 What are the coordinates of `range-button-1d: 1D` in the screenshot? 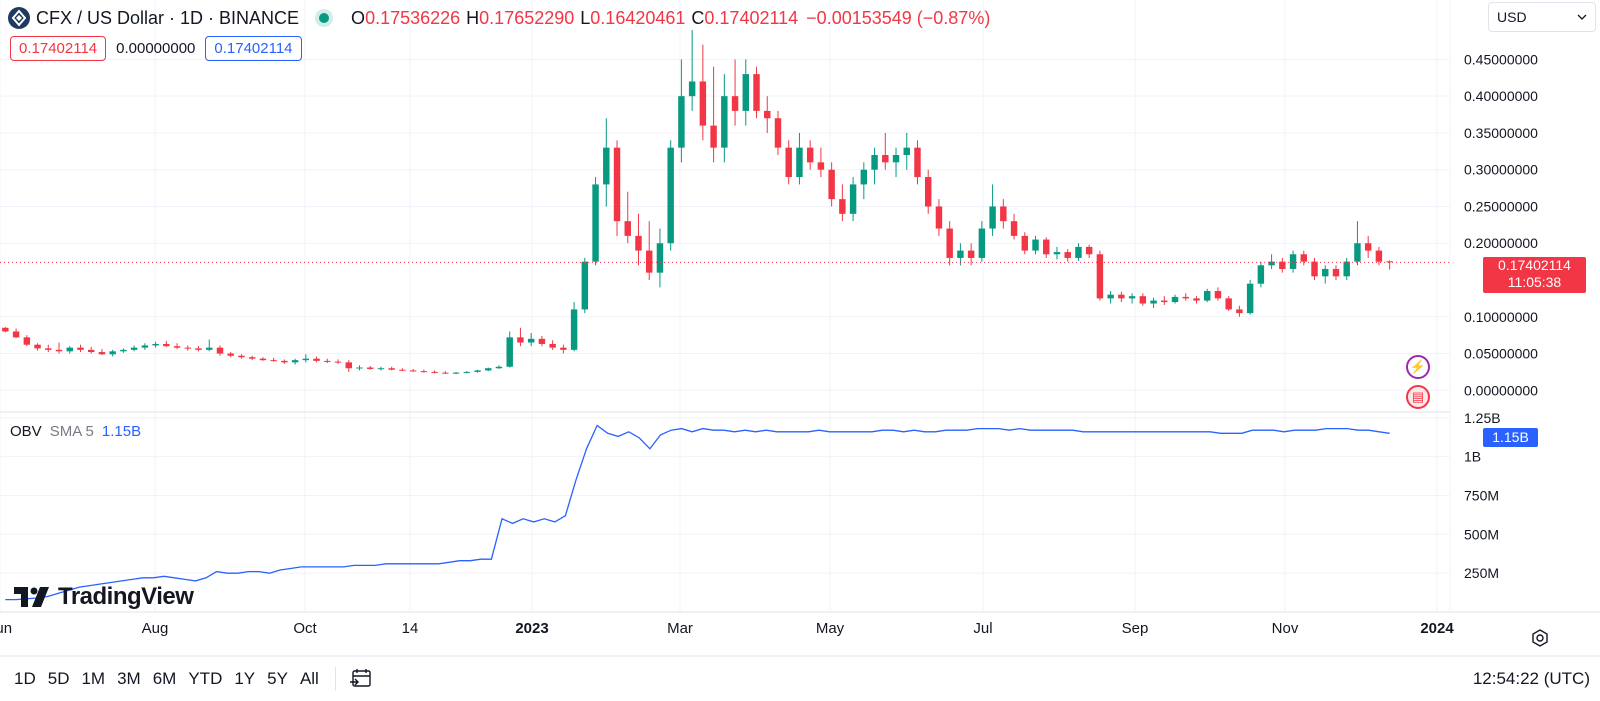 It's located at (25, 678).